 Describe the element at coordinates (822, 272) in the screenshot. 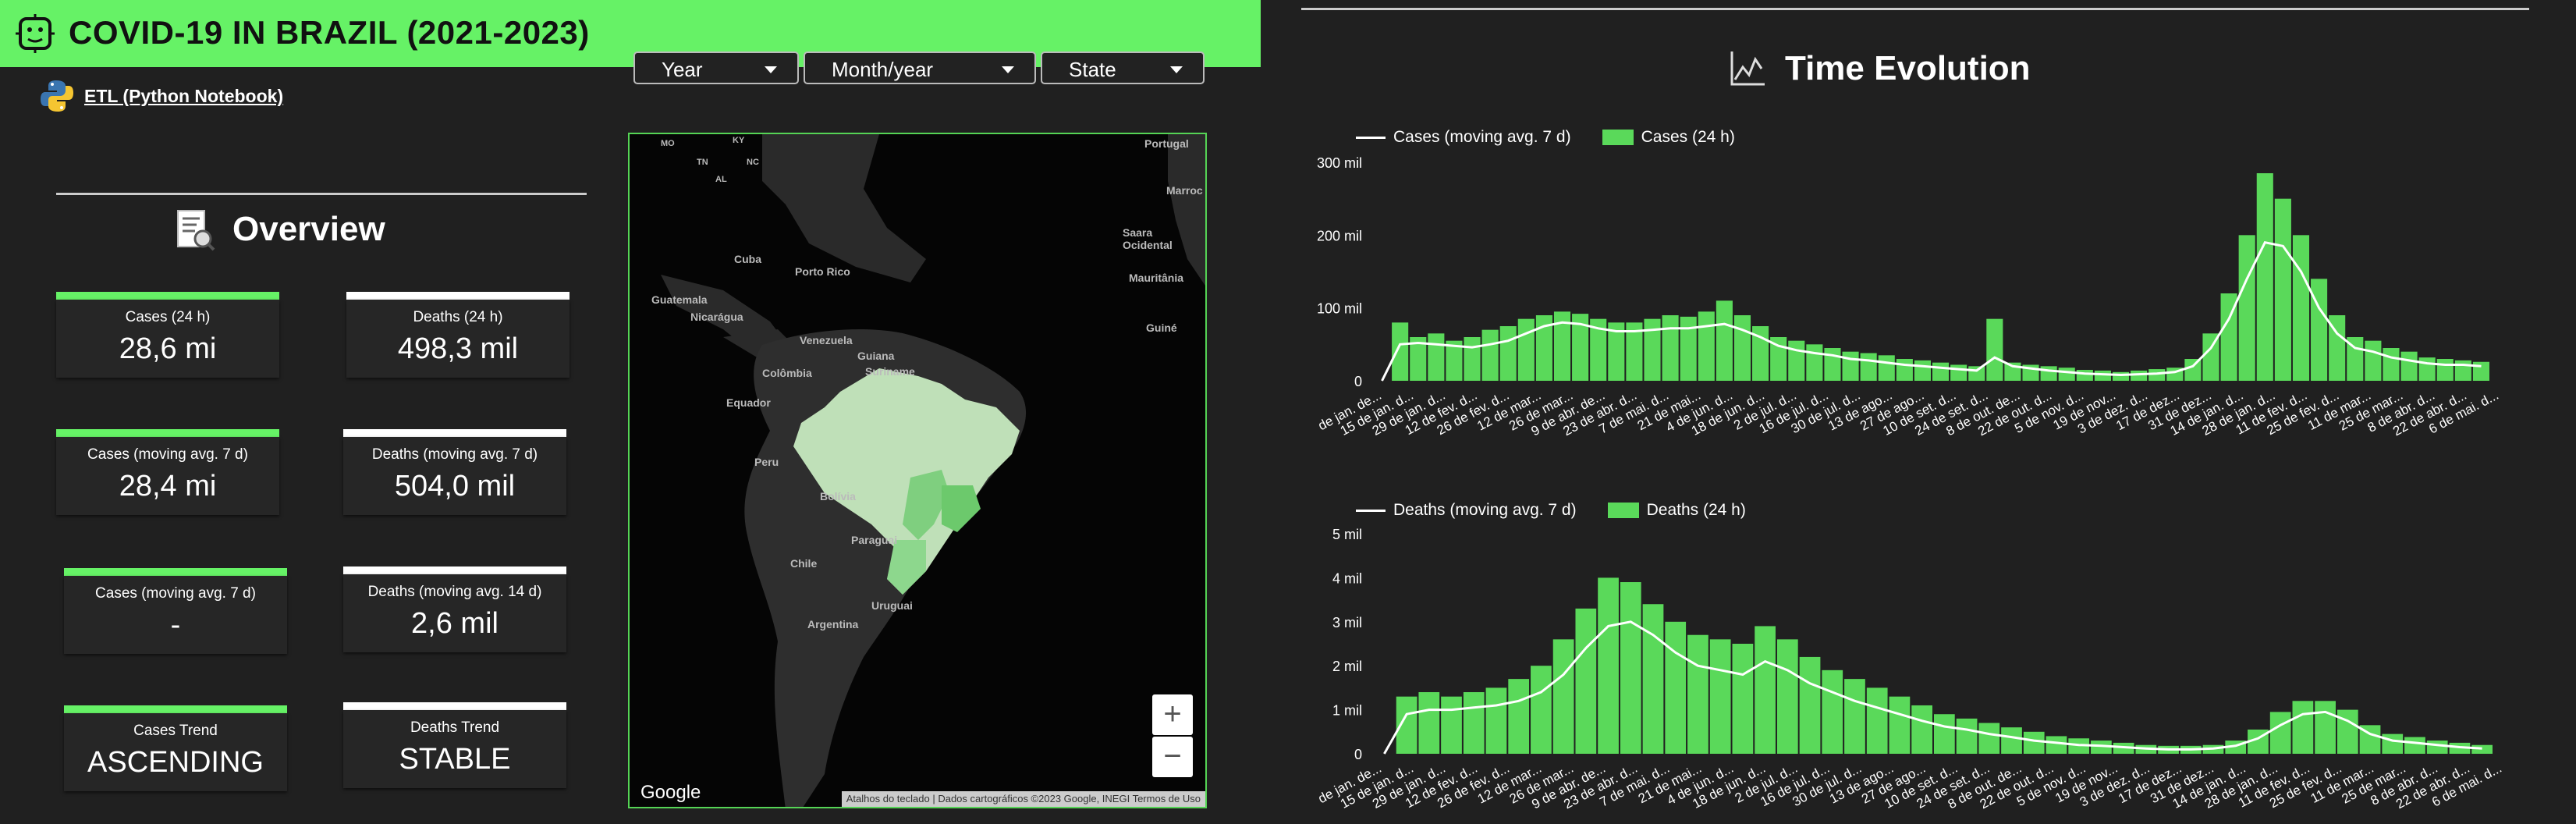

I see `map-label: Porto Rico` at that location.